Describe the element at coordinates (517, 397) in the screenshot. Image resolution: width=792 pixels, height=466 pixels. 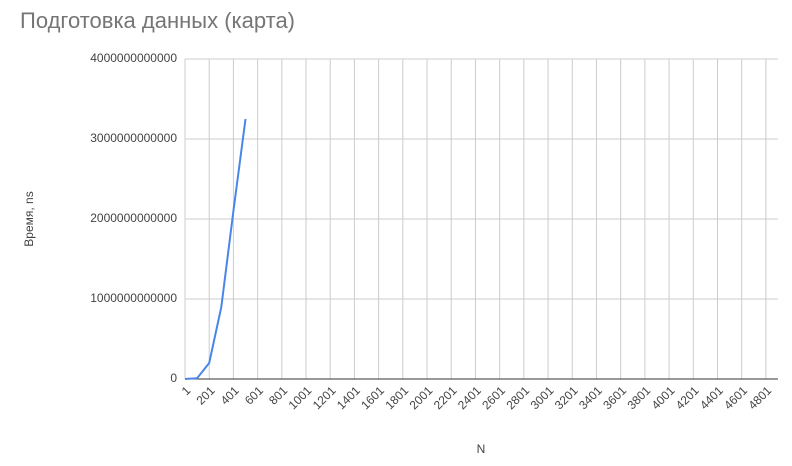
I see `x-tick-label: 2801` at that location.